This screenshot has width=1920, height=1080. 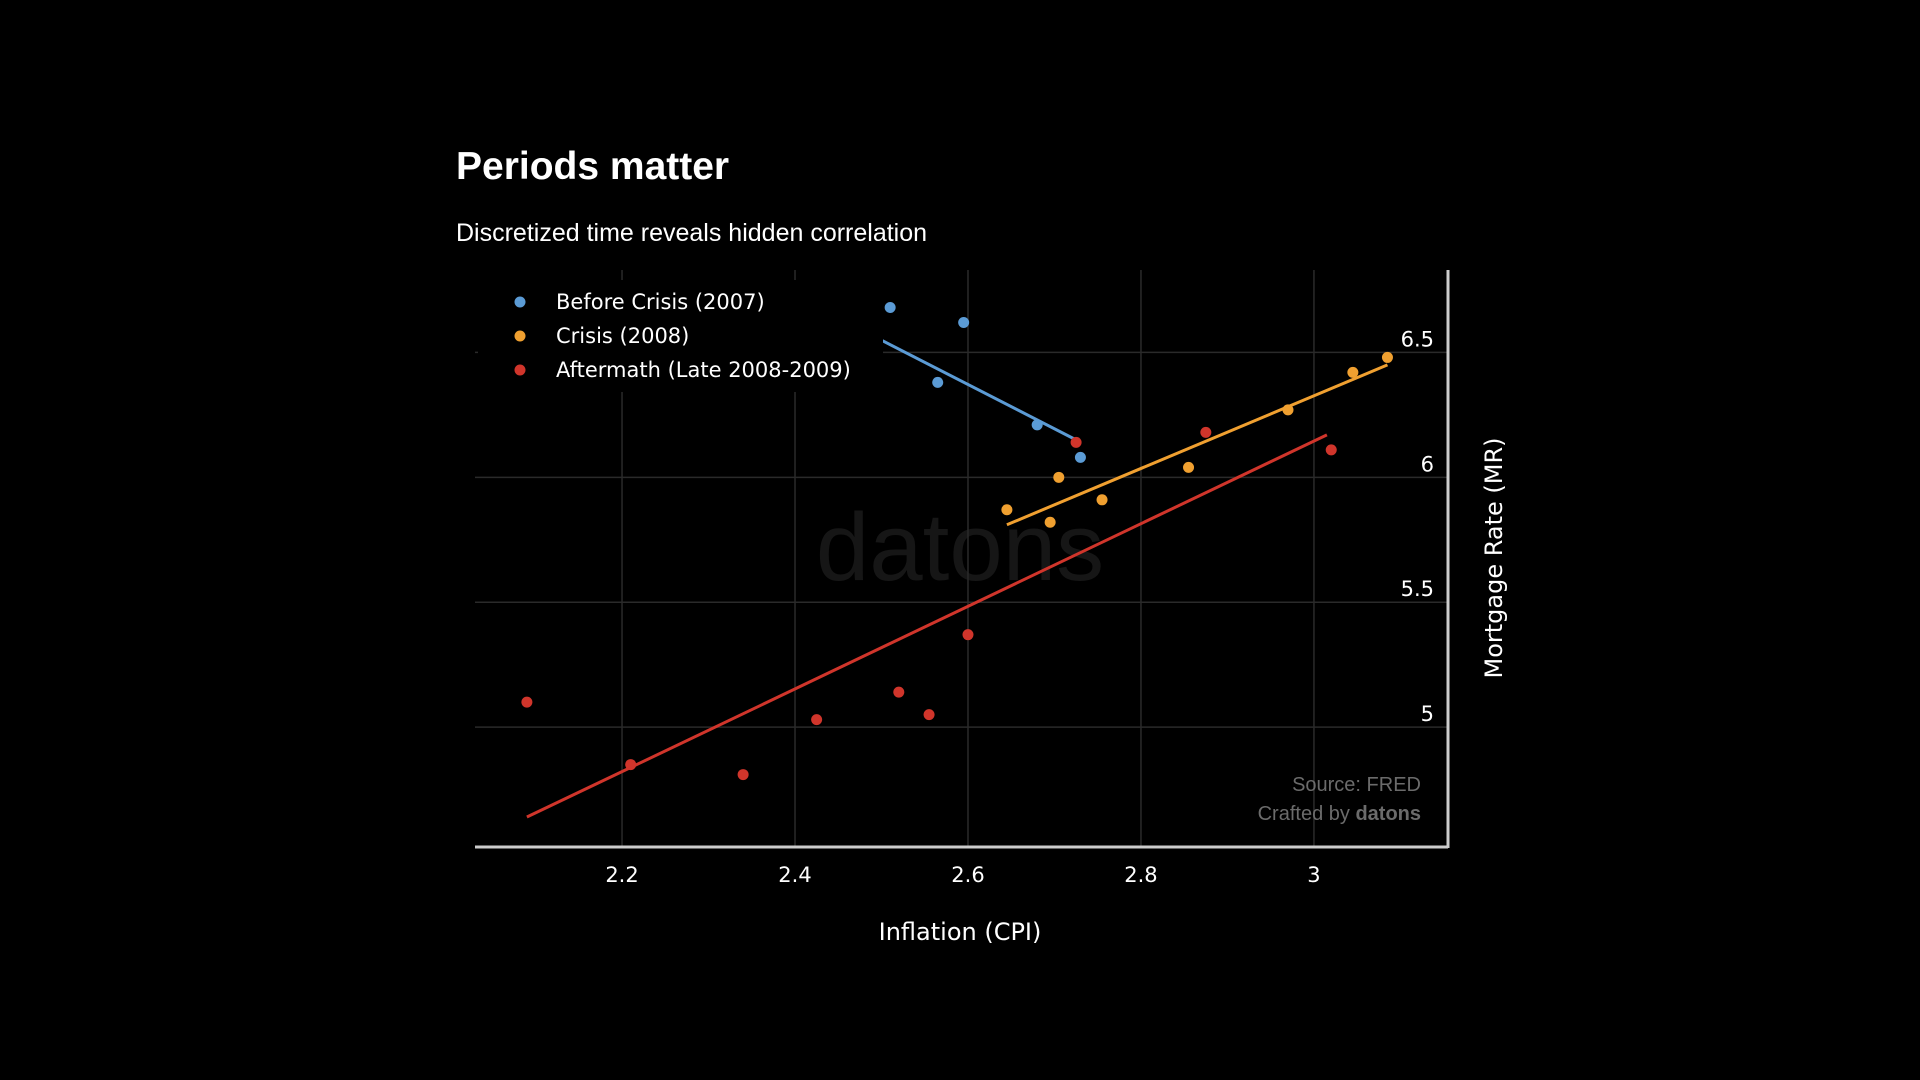 I want to click on chart-title: Periods matter, so click(x=592, y=166).